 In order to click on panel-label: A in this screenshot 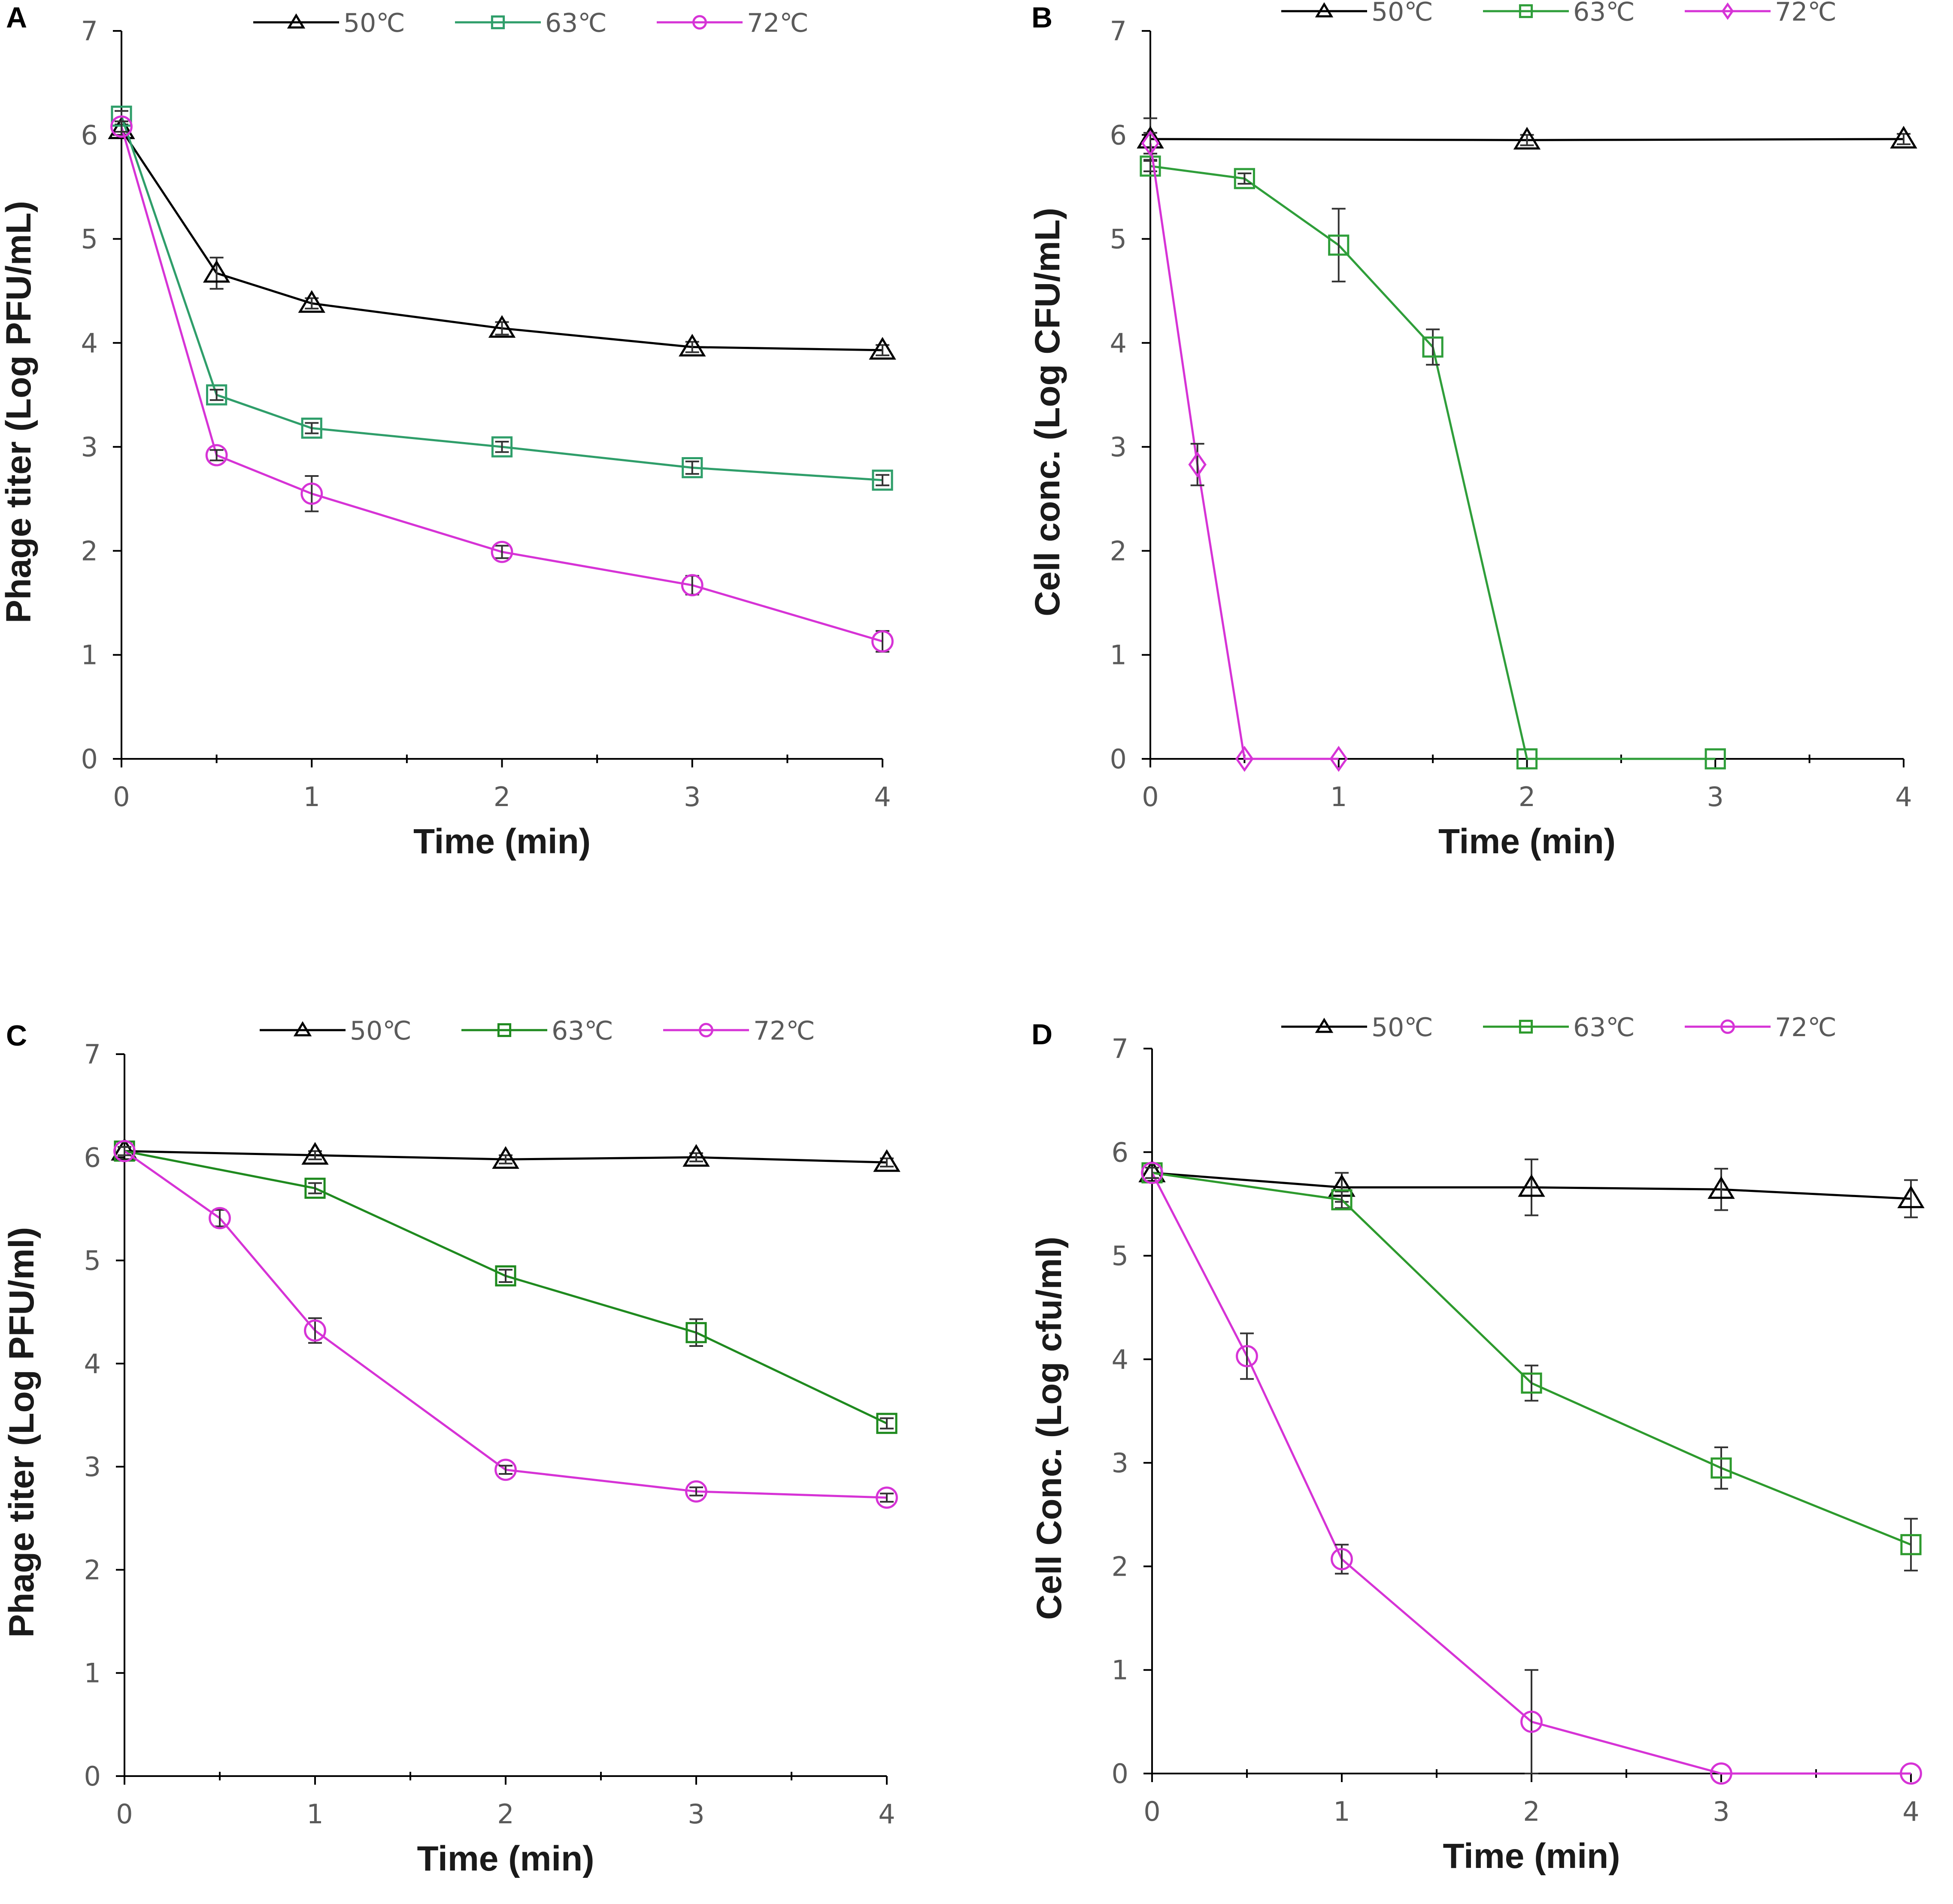, I will do `click(16, 17)`.